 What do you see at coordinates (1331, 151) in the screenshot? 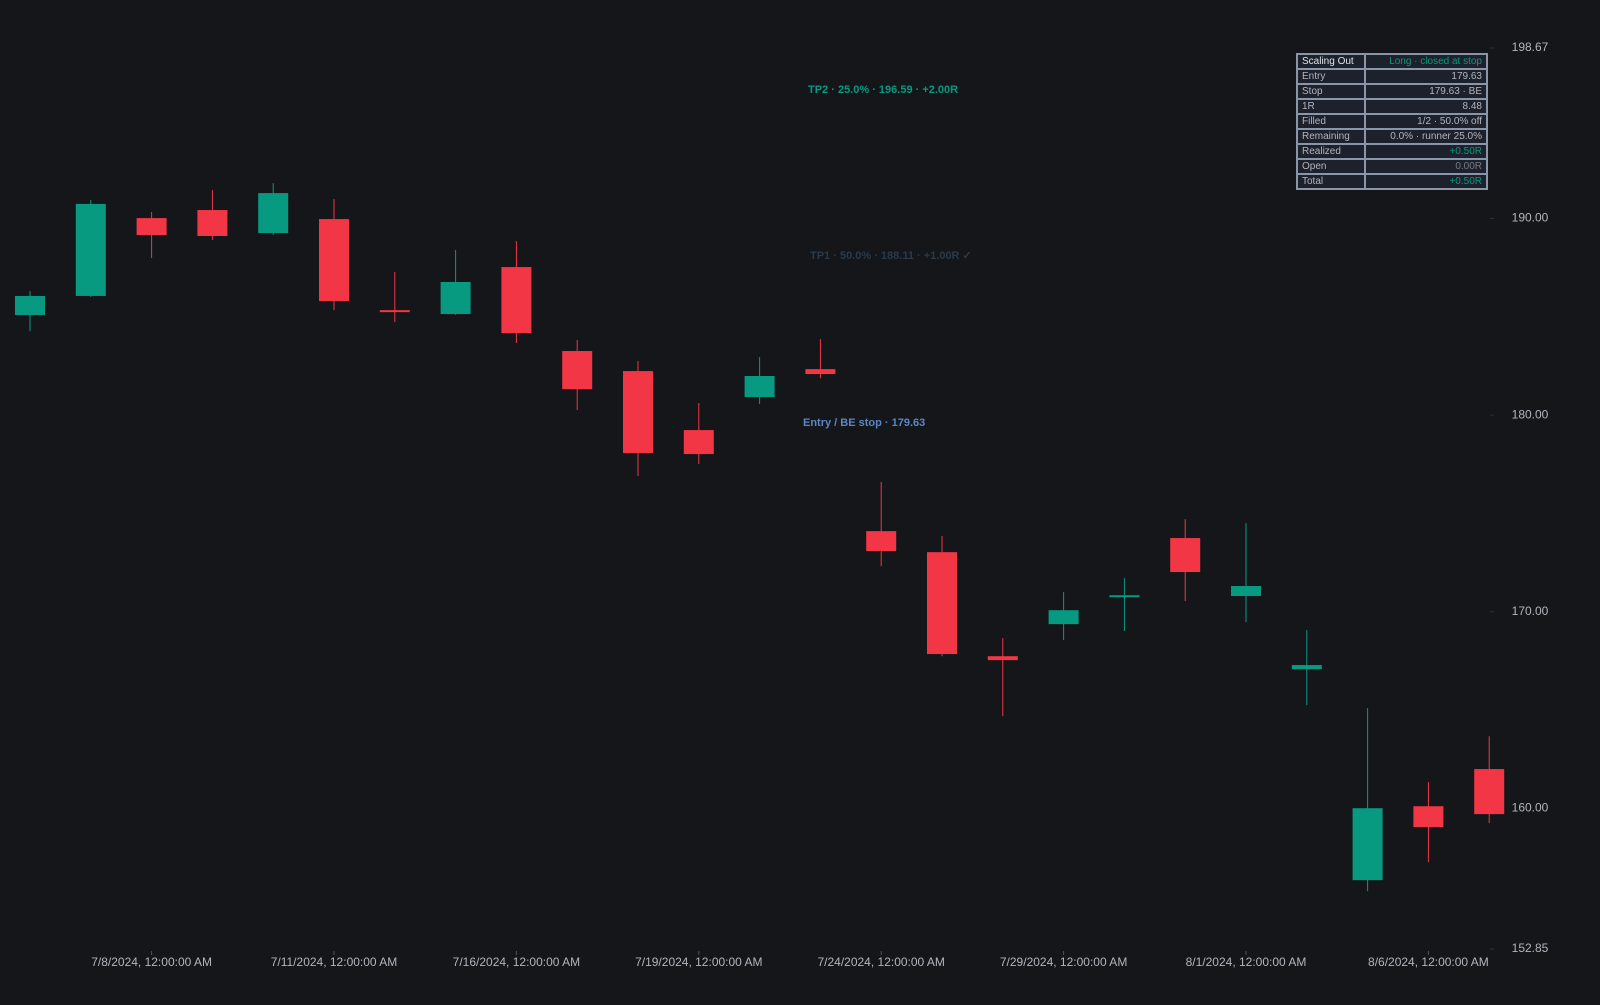
I see `table-cell: Realized` at bounding box center [1331, 151].